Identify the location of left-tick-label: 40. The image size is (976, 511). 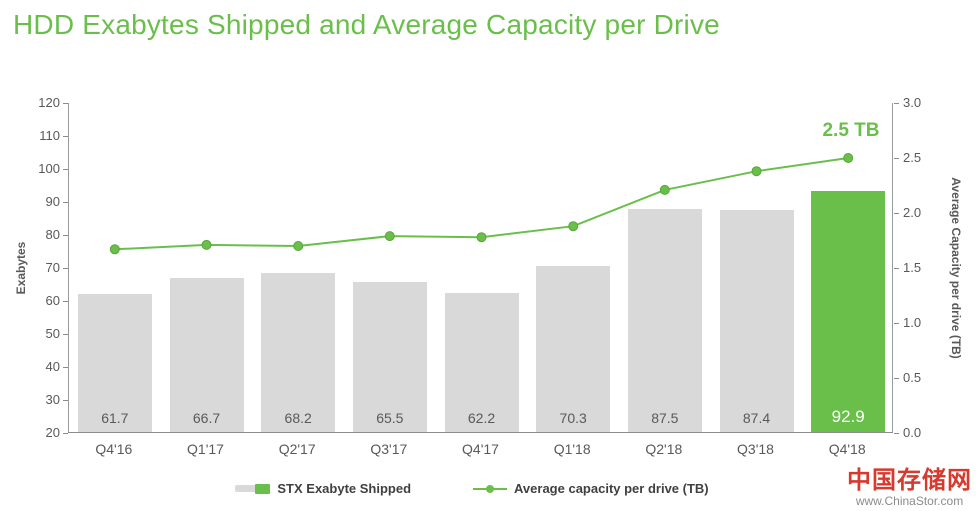
(52, 366).